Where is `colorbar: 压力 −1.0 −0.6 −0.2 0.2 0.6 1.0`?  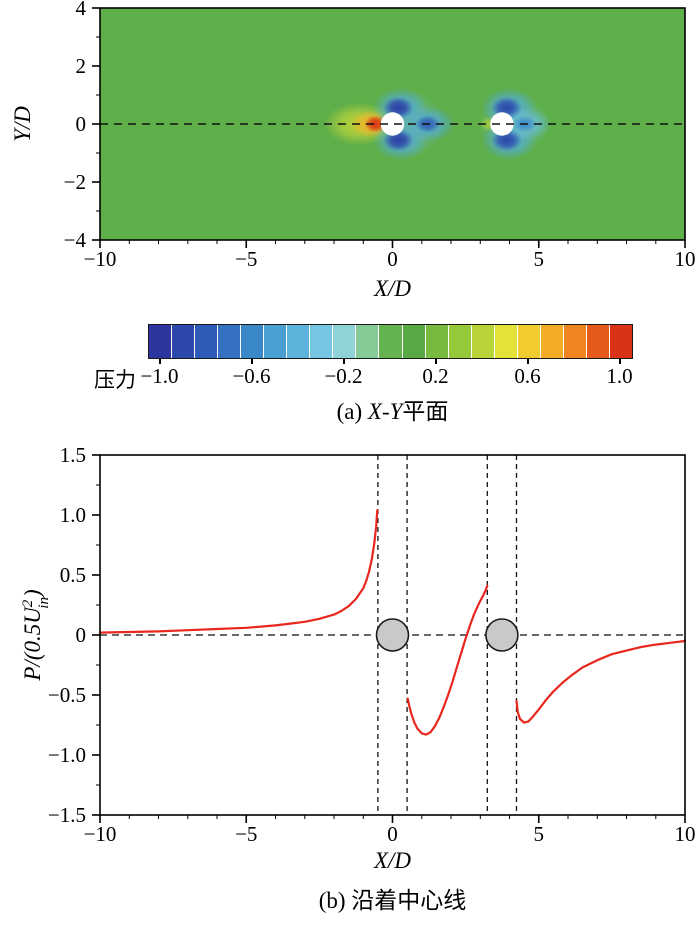 colorbar: 压力 −1.0 −0.6 −0.2 0.2 0.6 1.0 is located at coordinates (350, 347).